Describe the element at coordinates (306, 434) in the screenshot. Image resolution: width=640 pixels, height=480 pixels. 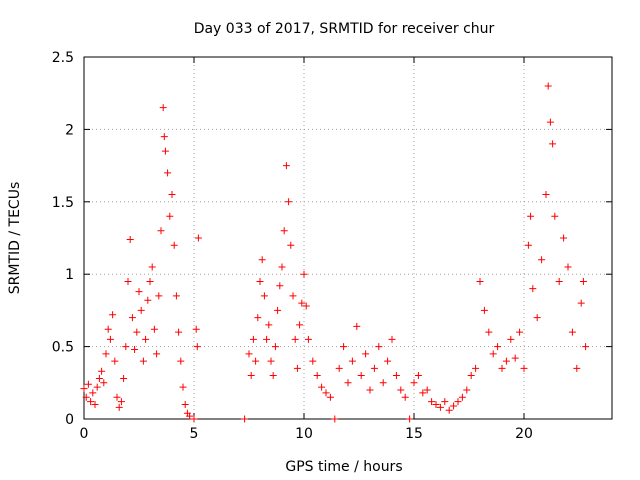
I see `x-tick-labels: 0 5 10 15 20` at that location.